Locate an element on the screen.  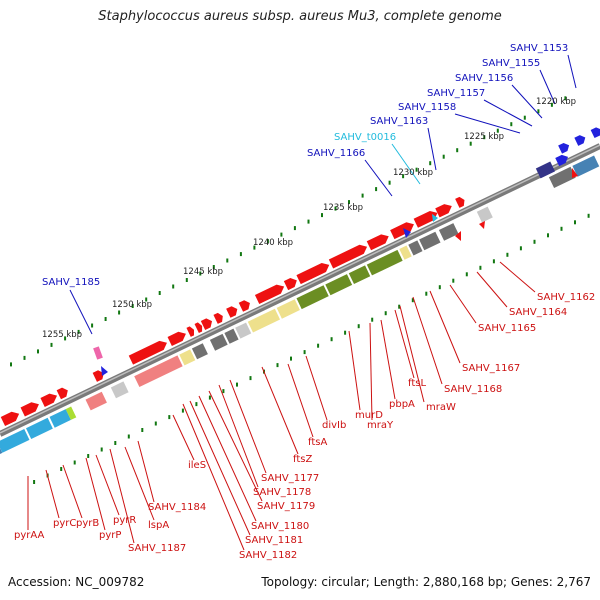
lower-feature-label: pbpA is located at coordinates (402, 404).